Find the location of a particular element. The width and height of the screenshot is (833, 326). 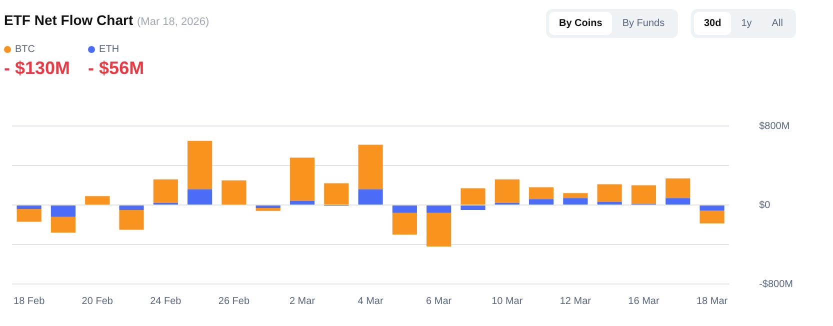

x-tick-label: 6 Mar is located at coordinates (439, 301).